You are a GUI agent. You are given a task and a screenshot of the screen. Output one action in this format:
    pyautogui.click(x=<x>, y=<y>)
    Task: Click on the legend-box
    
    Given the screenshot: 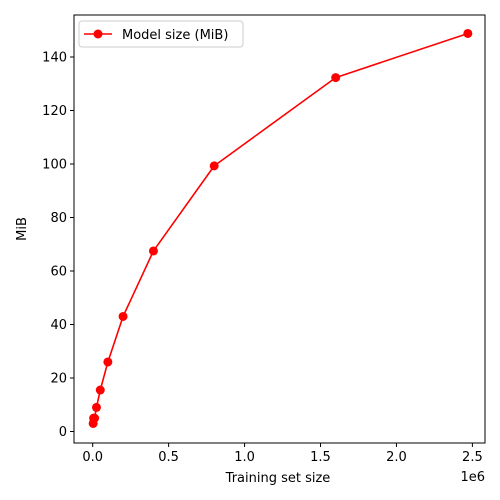 What is the action you would take?
    pyautogui.click(x=161, y=34)
    